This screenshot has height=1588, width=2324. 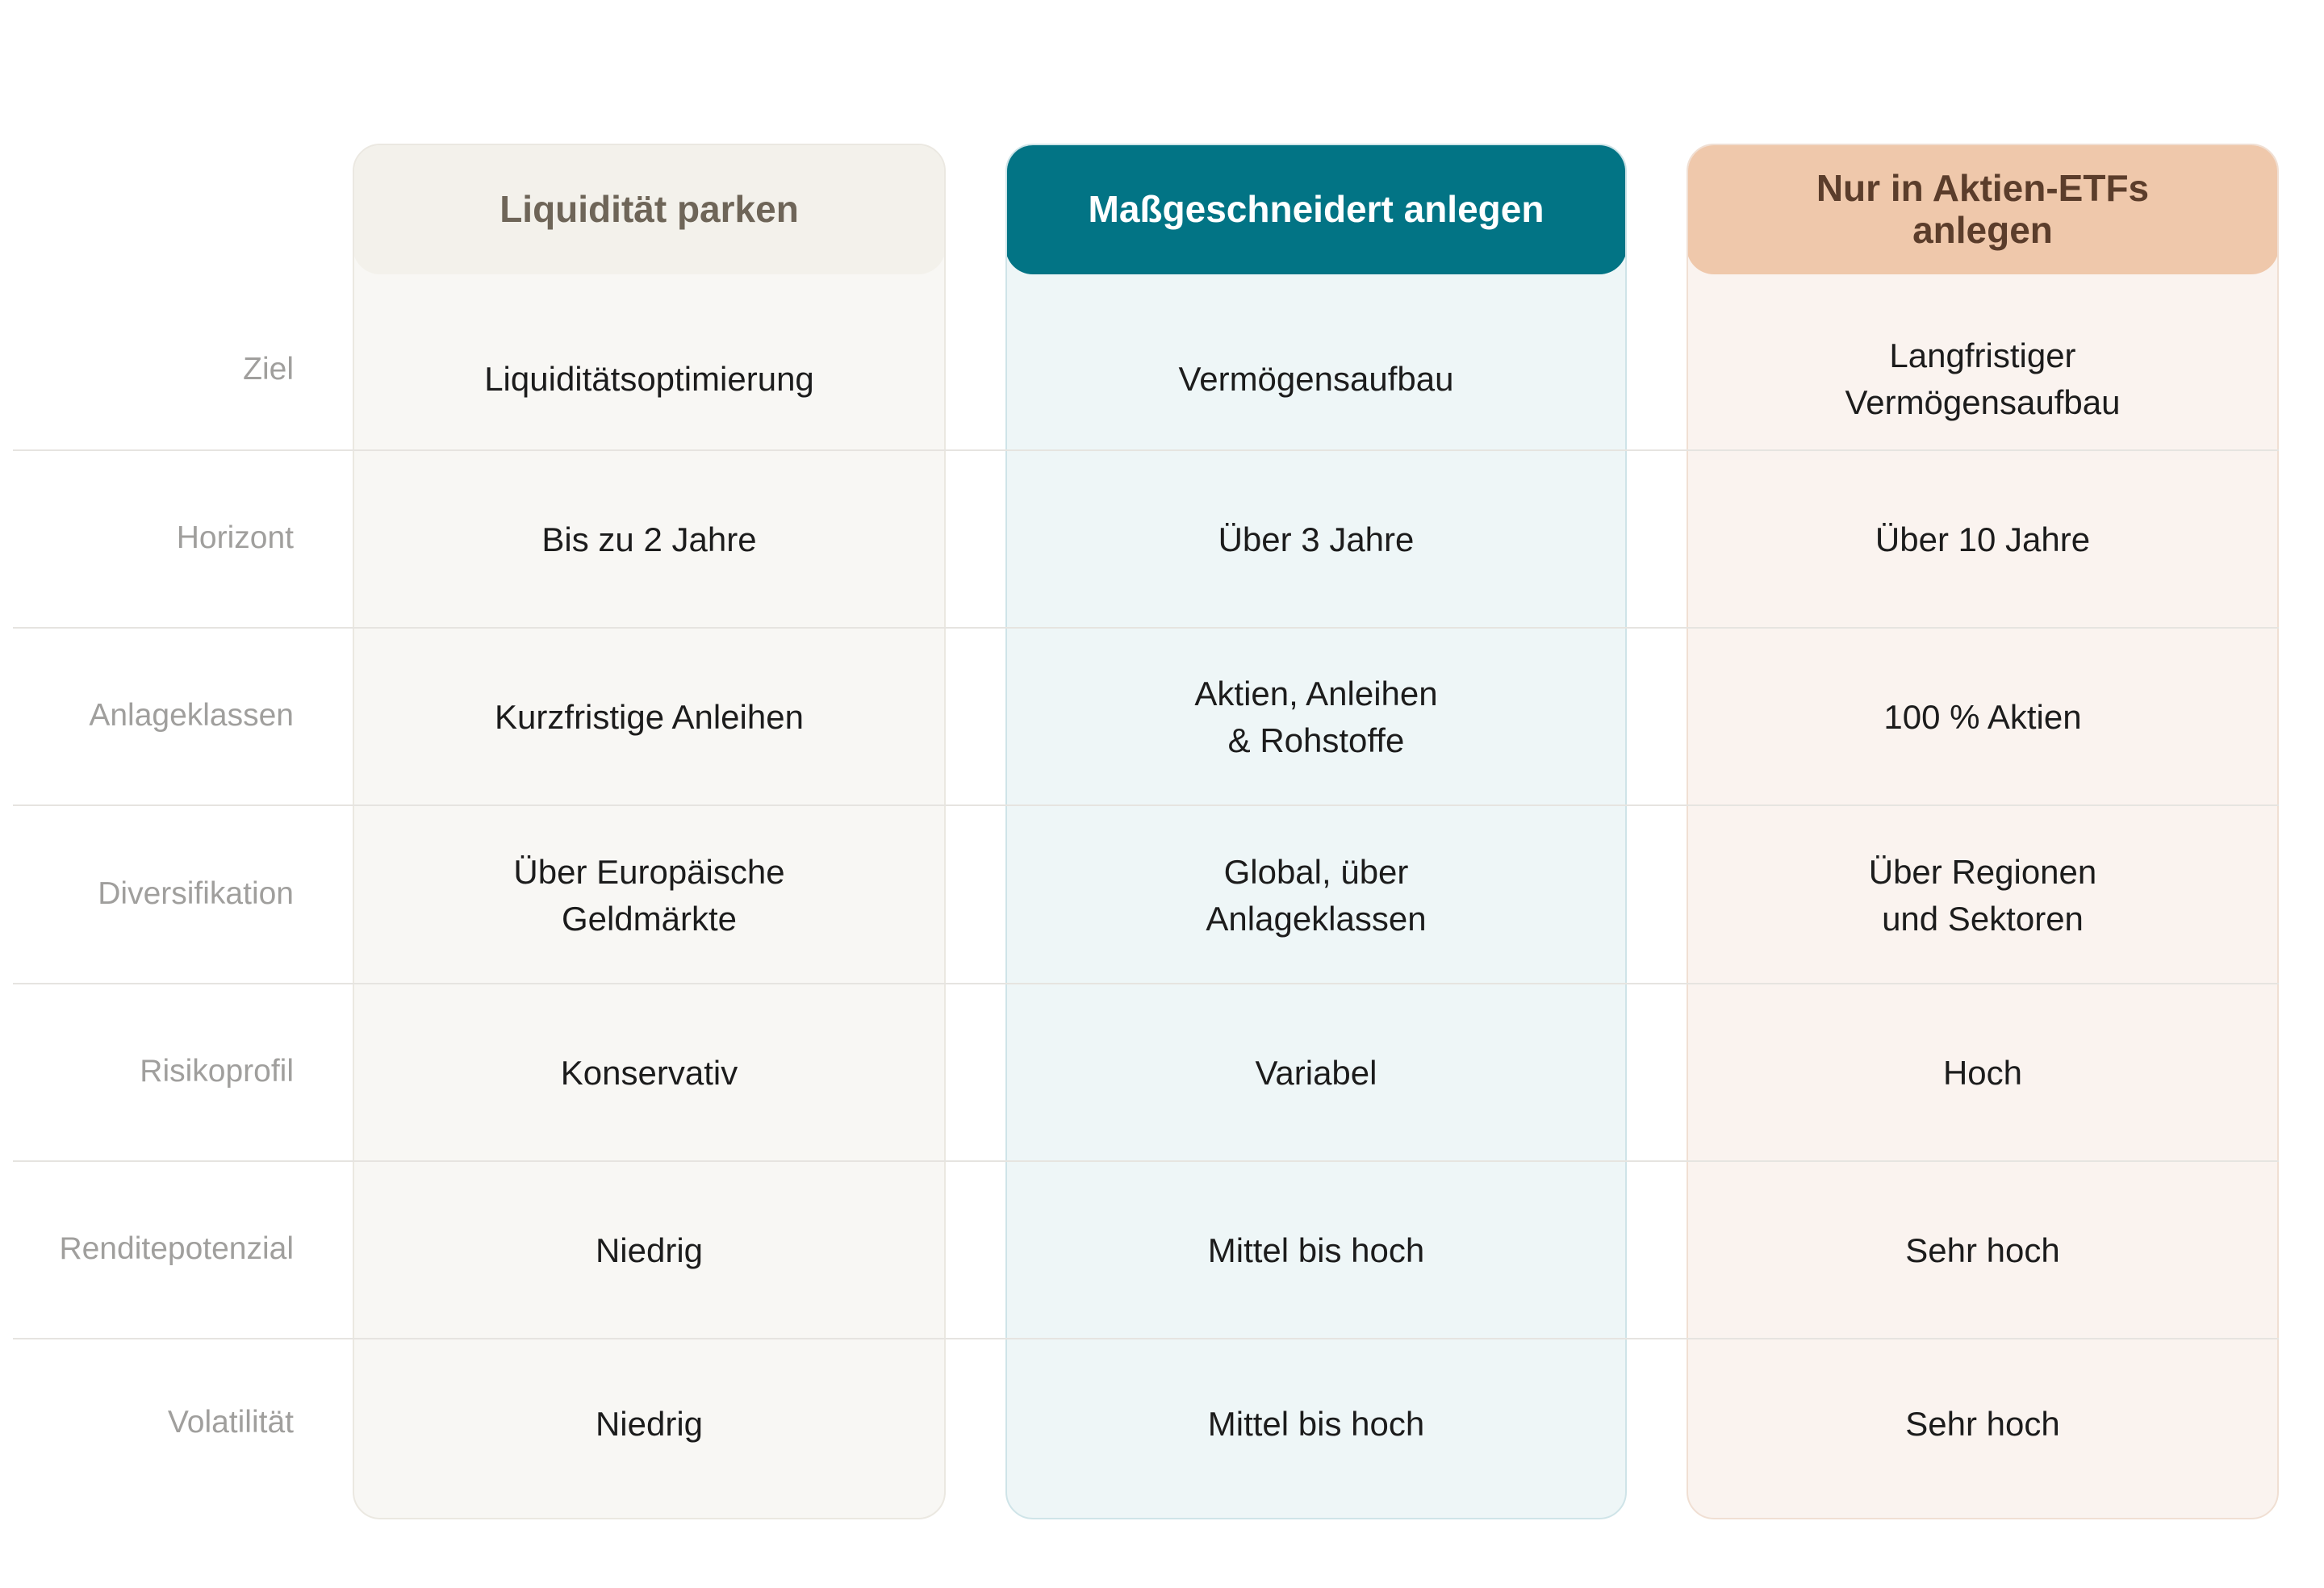 I want to click on column-header: Nur in Aktien-ETFs anlegen, so click(x=1983, y=209).